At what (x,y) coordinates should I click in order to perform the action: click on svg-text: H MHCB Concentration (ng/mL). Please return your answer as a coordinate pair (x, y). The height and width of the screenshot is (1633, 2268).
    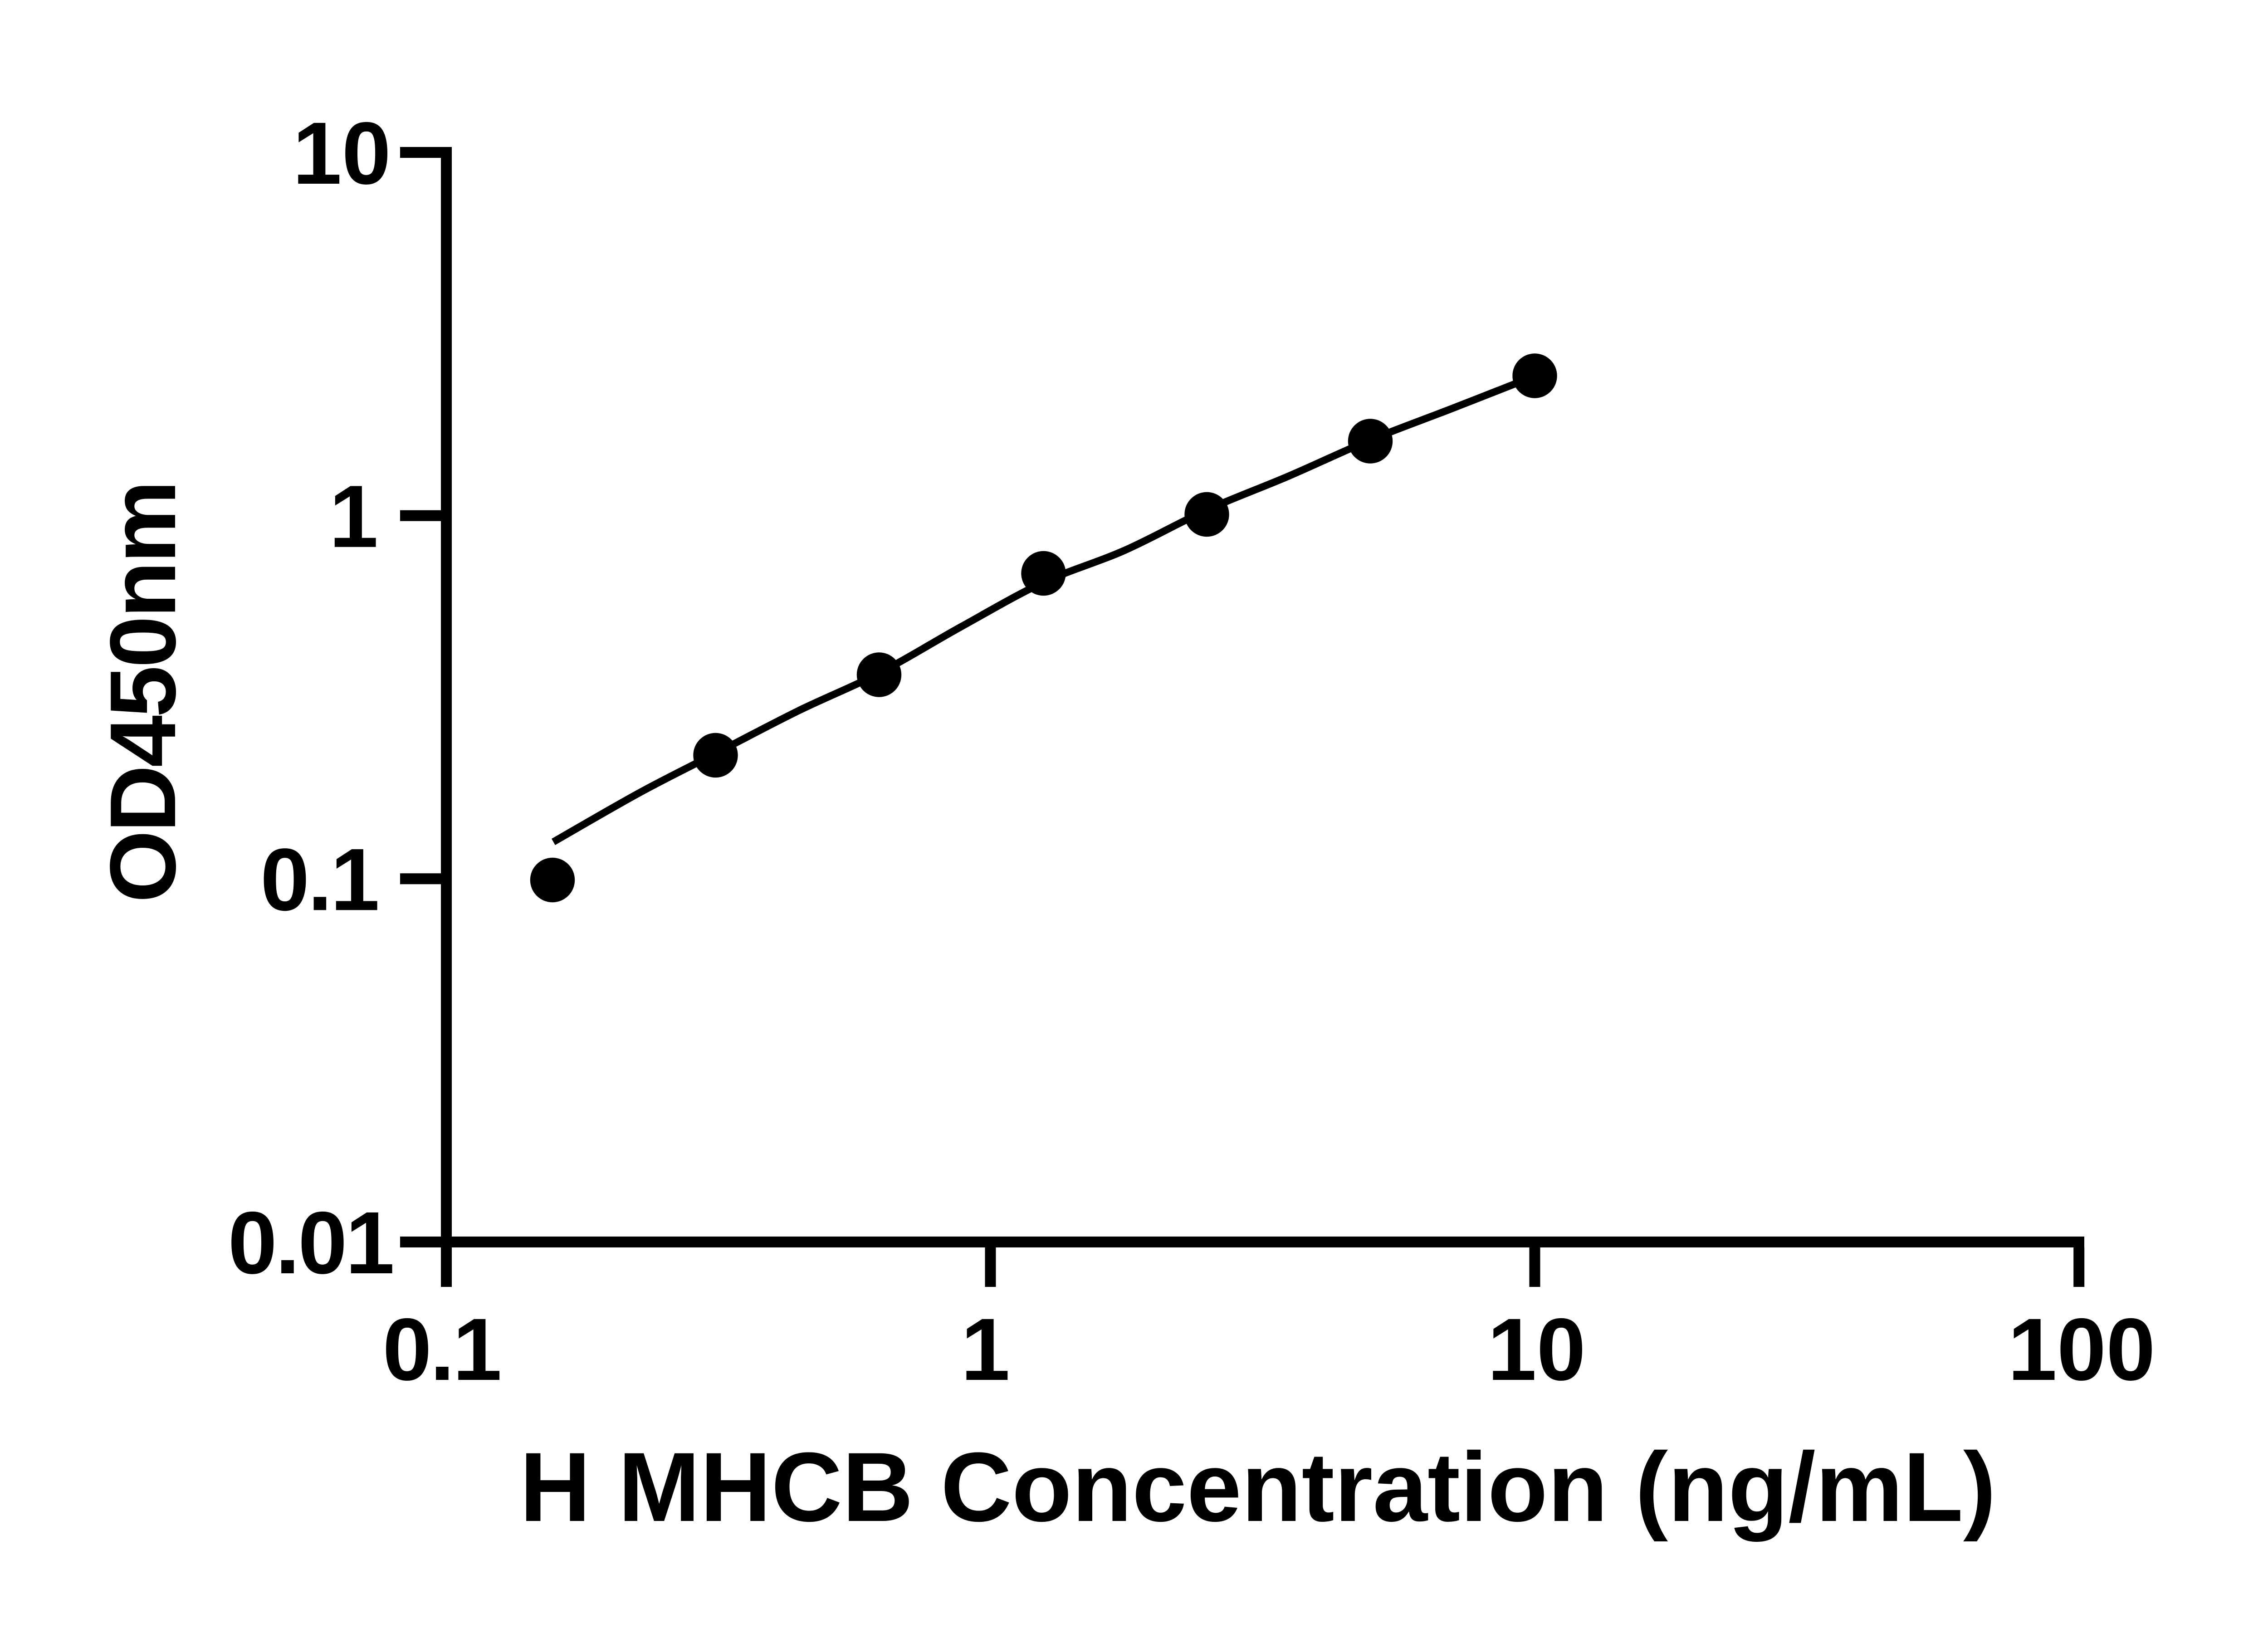
    Looking at the image, I should click on (1258, 1487).